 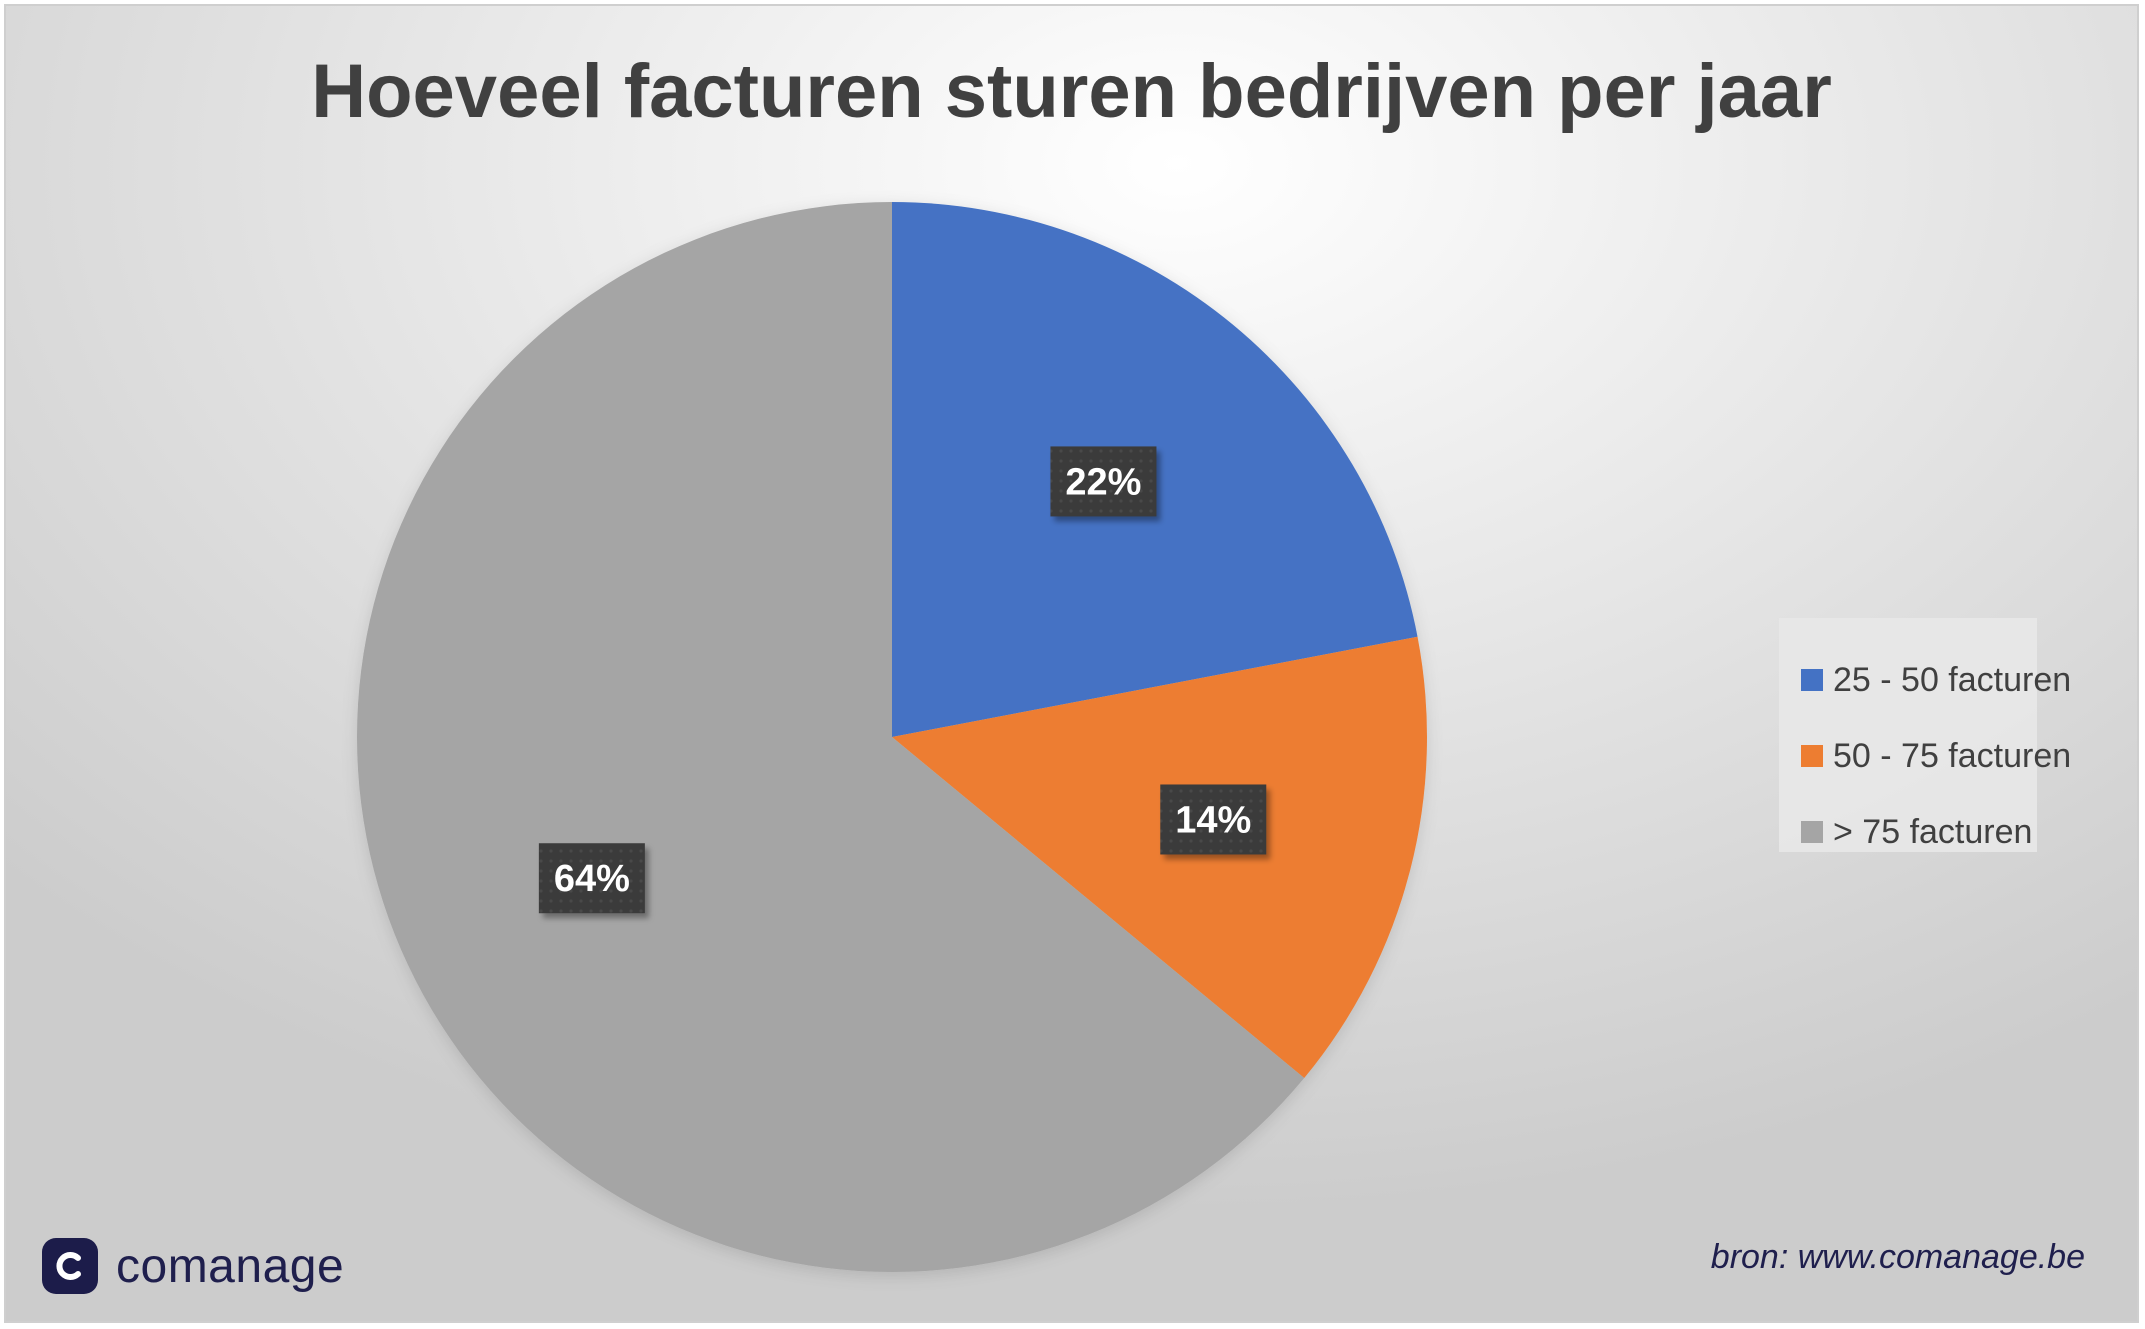 I want to click on legend-item-25-50: 25 - 50 facturen, so click(x=1936, y=680).